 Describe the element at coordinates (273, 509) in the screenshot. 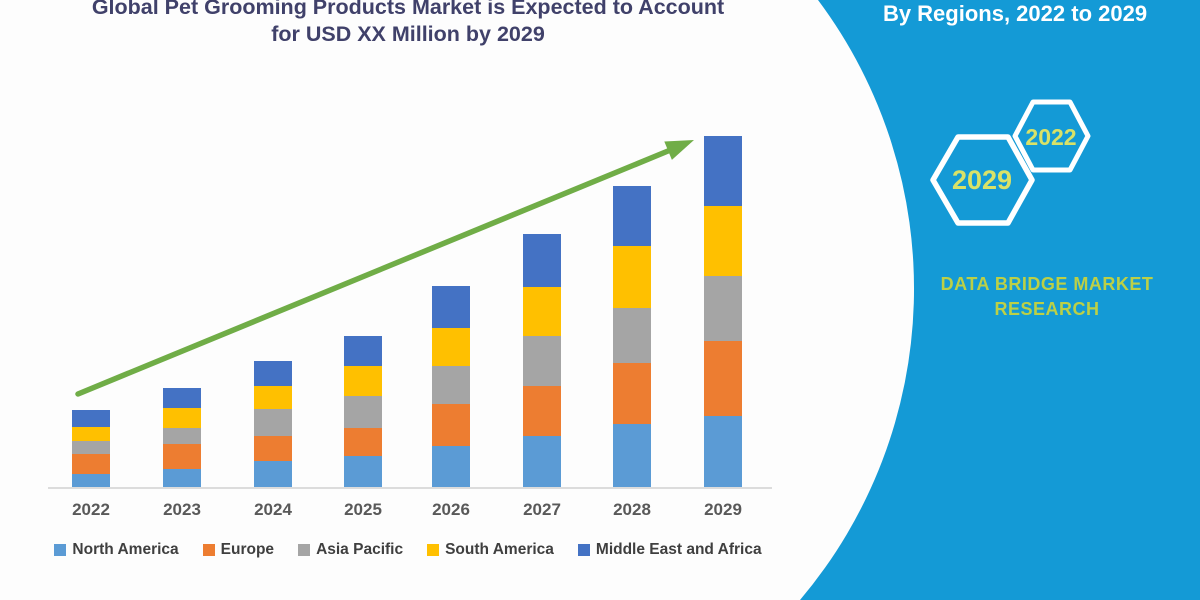

I see `x-axis-label-2024: 2024` at that location.